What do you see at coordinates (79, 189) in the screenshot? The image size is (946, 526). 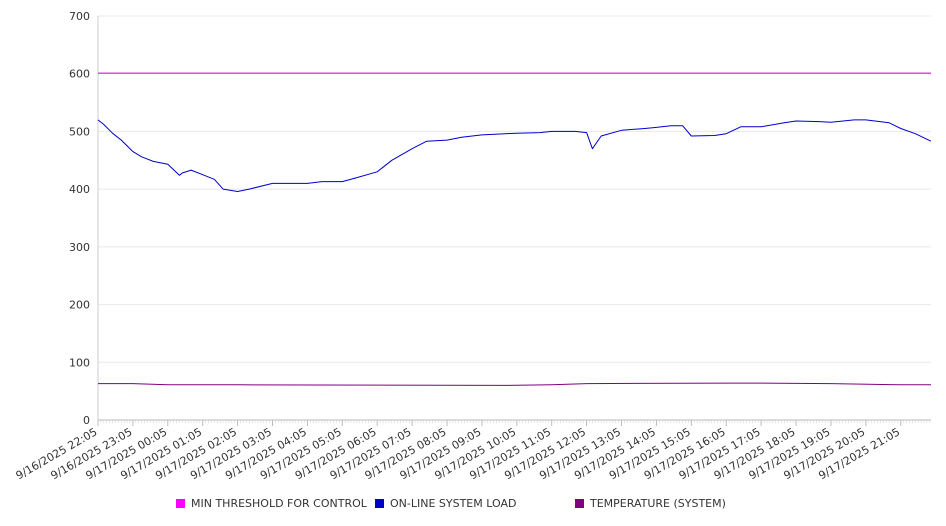 I see `y-tick-label: 400` at bounding box center [79, 189].